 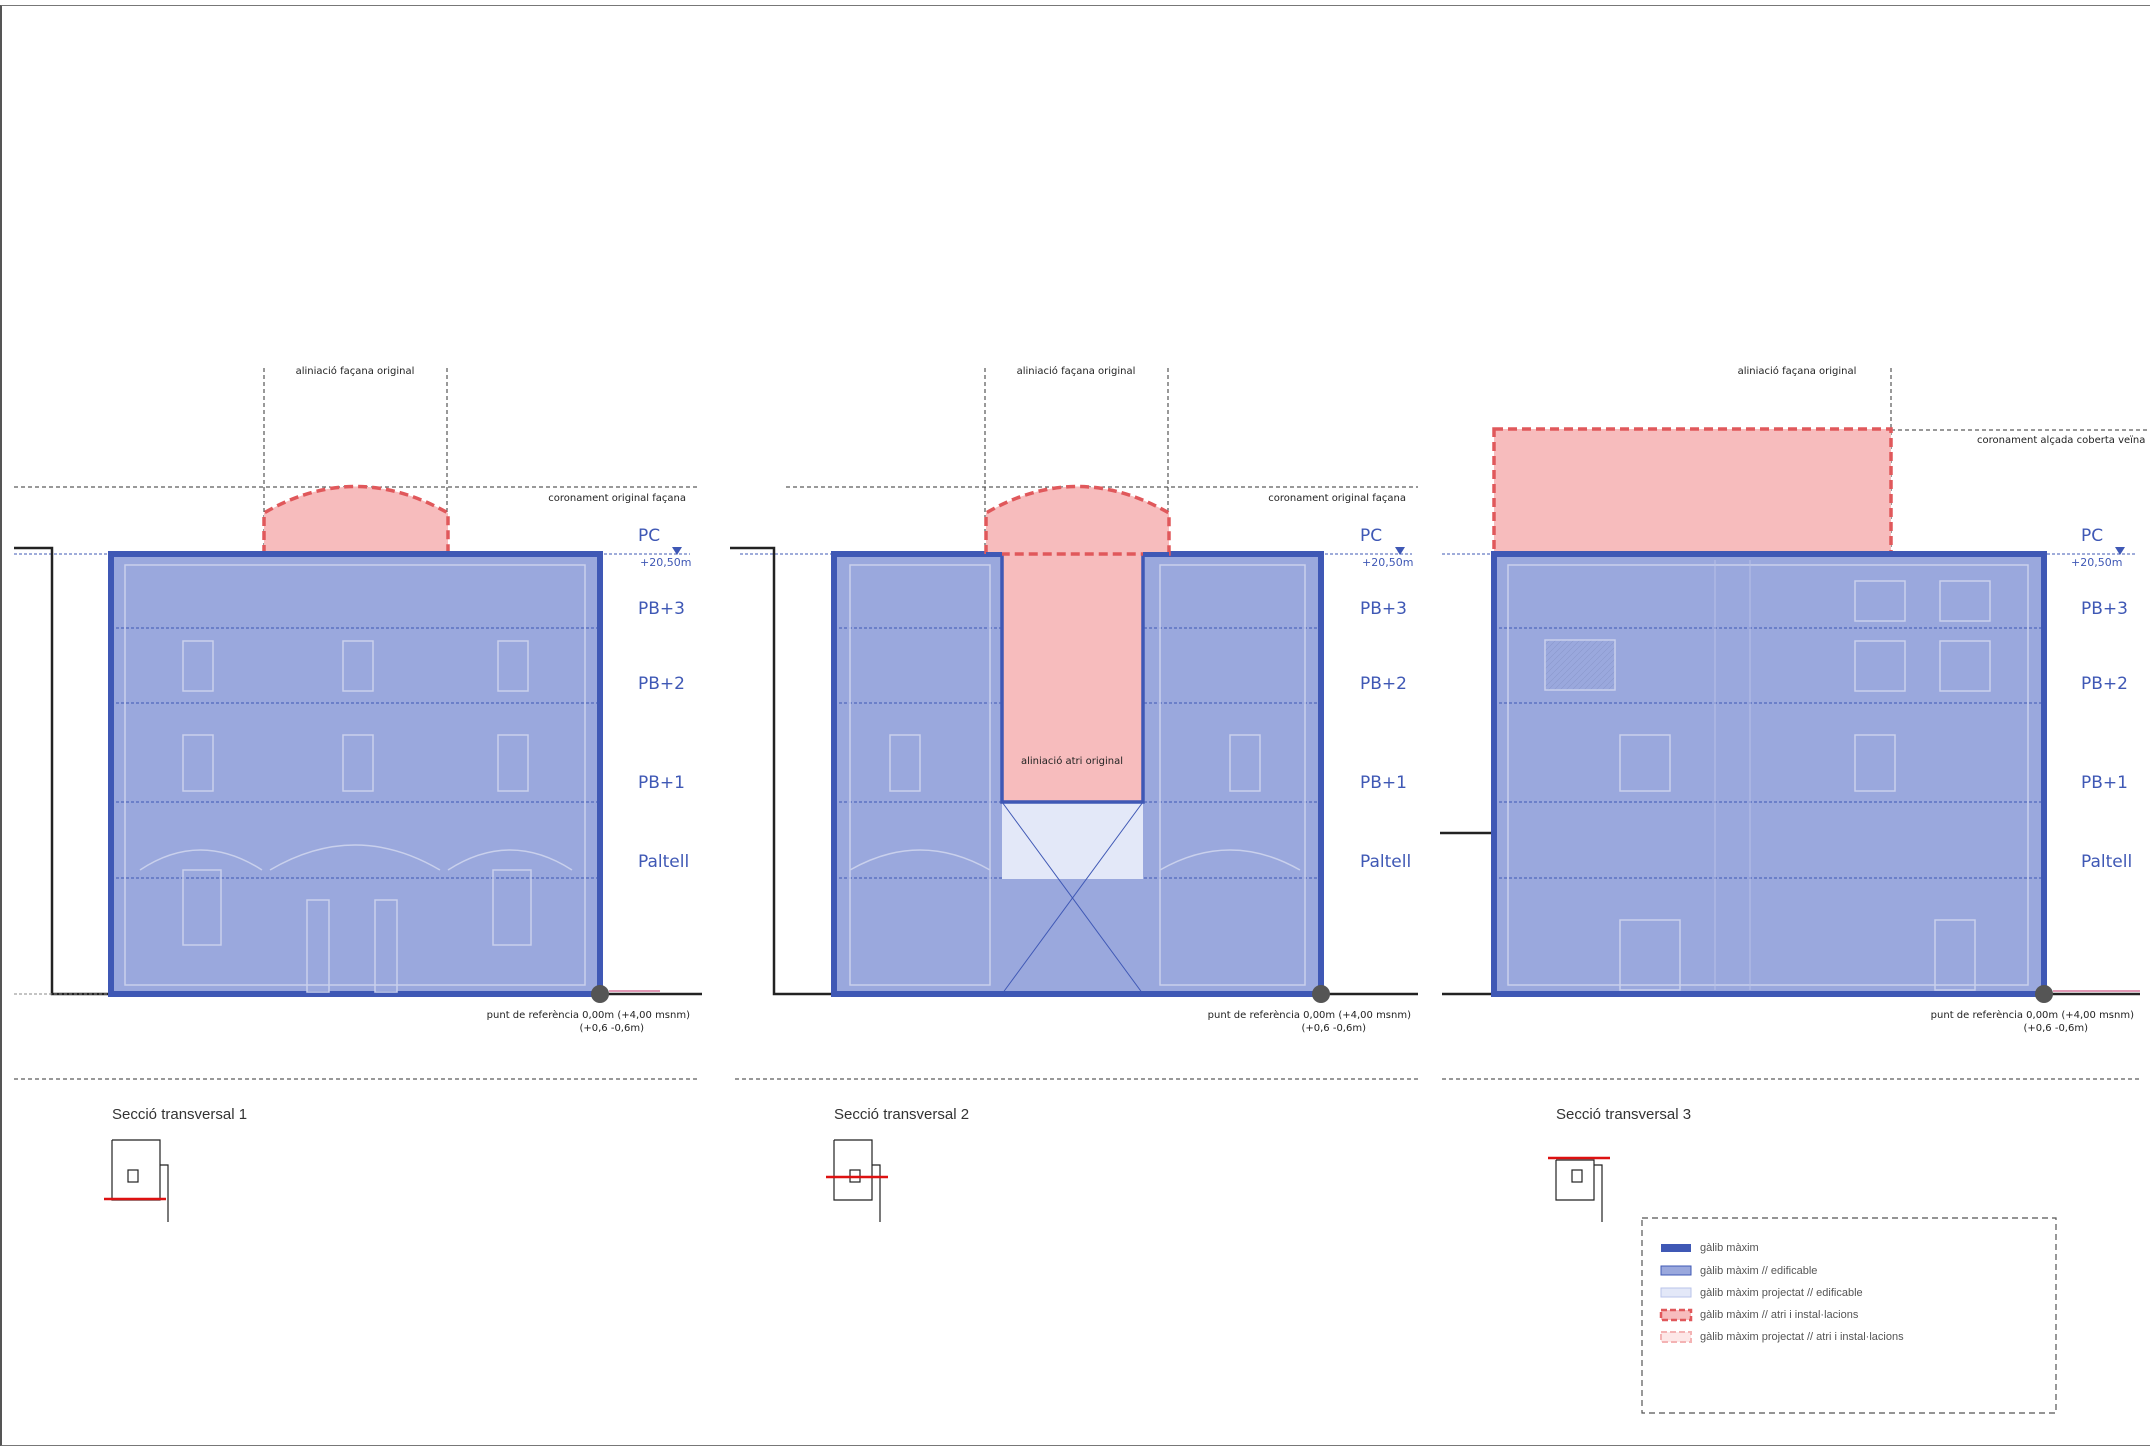 What do you see at coordinates (1623, 1114) in the screenshot?
I see `section-title: Secció transversal 3` at bounding box center [1623, 1114].